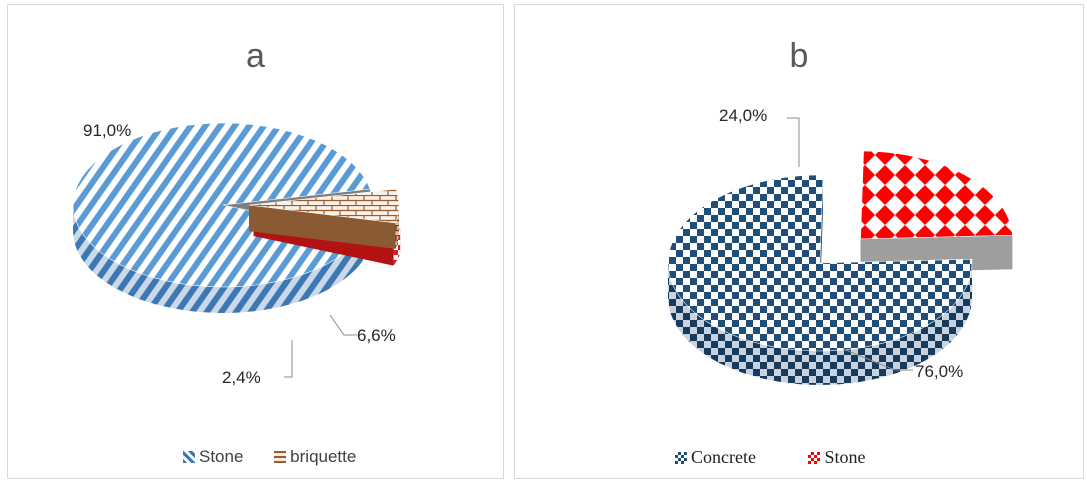 The image size is (1087, 480). Describe the element at coordinates (320, 346) in the screenshot. I see `pie-a-leader-lines` at that location.